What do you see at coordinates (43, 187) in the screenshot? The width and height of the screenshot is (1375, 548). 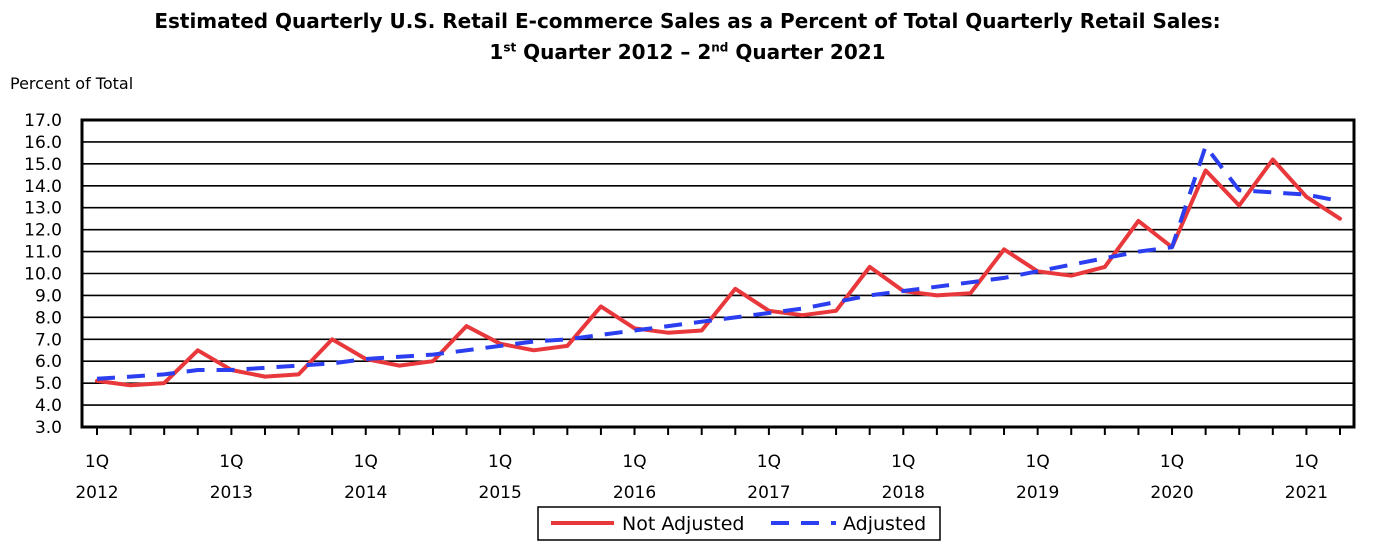 I see `y-tick-label: 14.0` at bounding box center [43, 187].